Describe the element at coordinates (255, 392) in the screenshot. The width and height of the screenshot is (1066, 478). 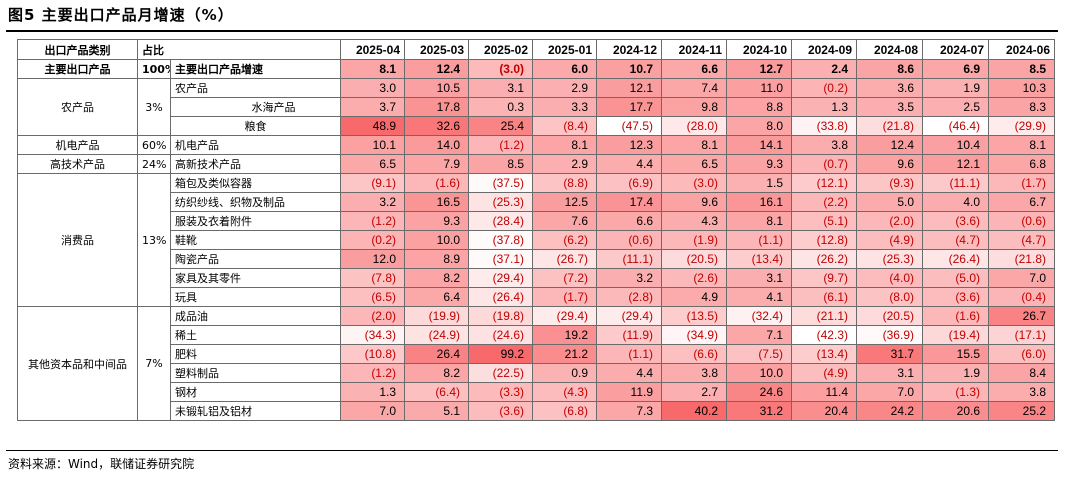
I see `product-name-cell: 钢材` at that location.